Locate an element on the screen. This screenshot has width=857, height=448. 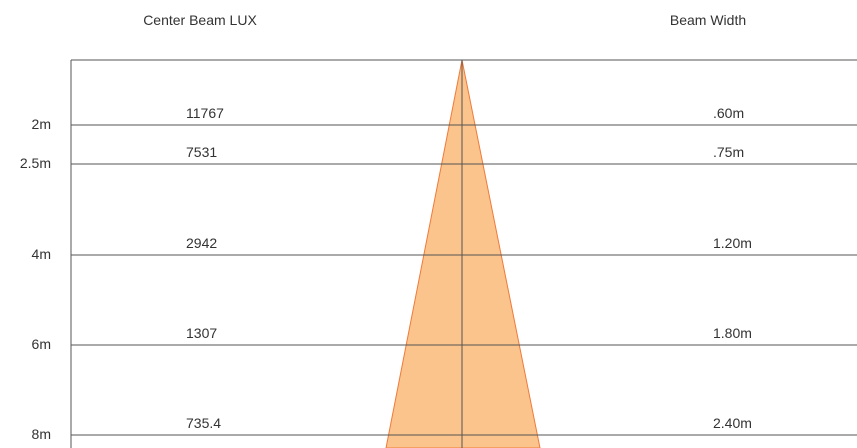
lux-value: 1307 is located at coordinates (201, 333).